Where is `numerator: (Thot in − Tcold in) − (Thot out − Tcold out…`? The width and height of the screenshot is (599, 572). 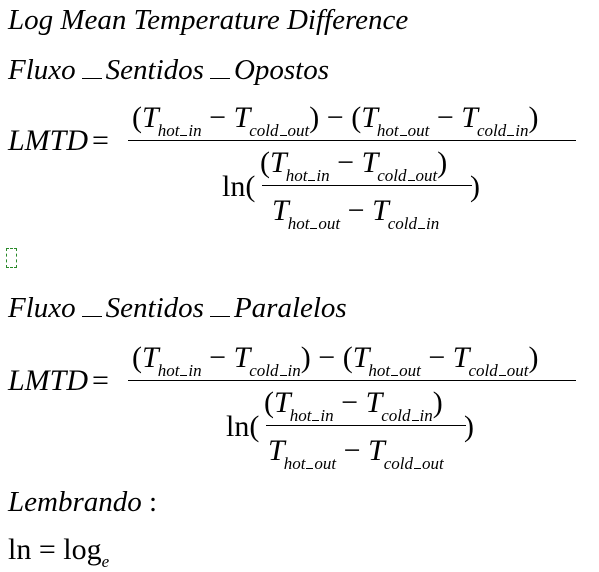 numerator: (Thot in − Tcold in) − (Thot out − Tcold out… is located at coordinates (335, 361).